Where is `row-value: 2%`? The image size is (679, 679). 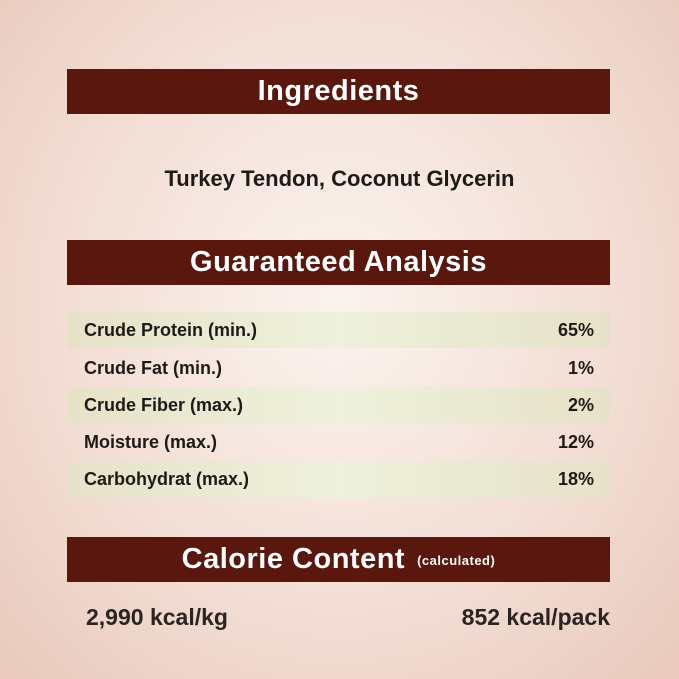
row-value: 2% is located at coordinates (580, 405).